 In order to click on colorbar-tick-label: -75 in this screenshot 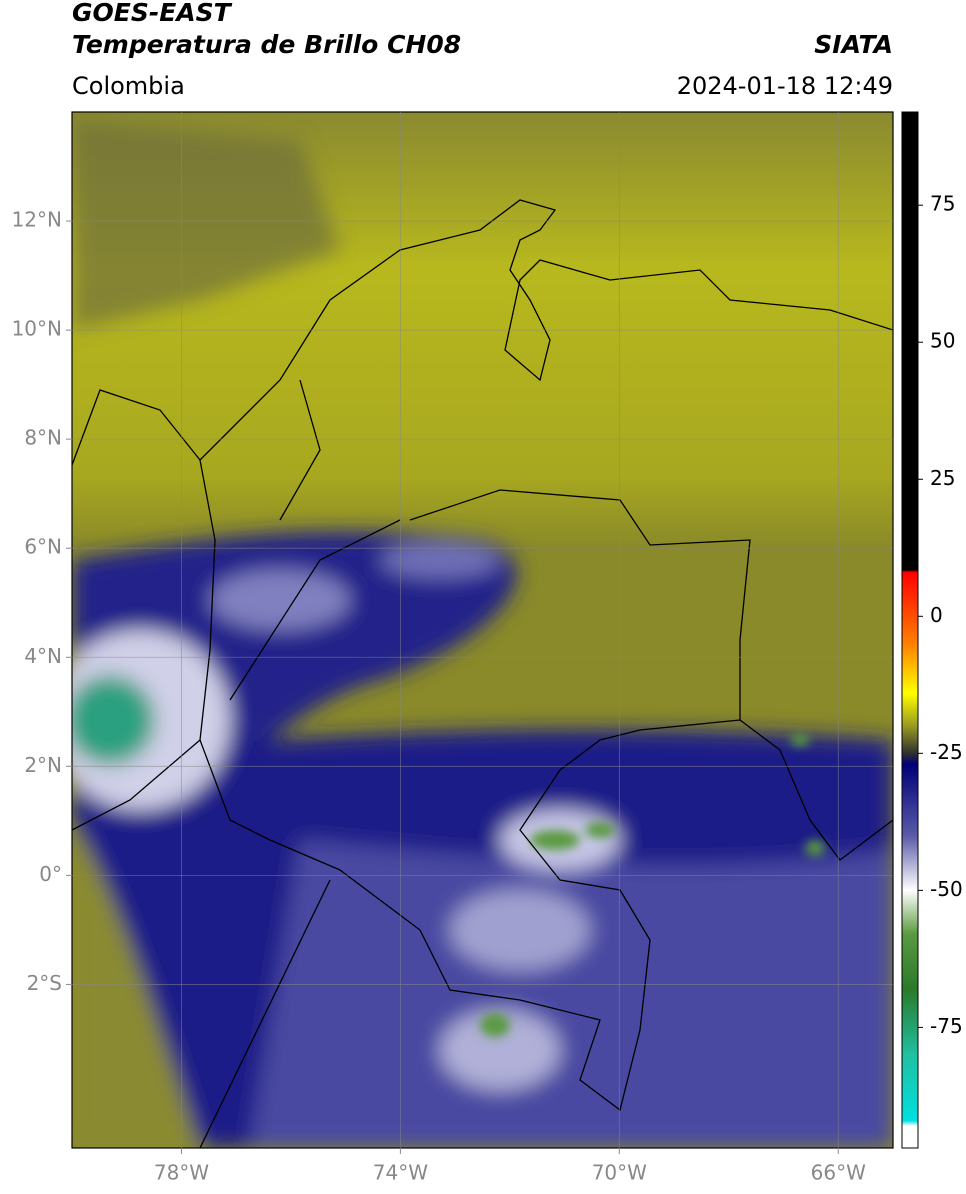, I will do `click(946, 1026)`.